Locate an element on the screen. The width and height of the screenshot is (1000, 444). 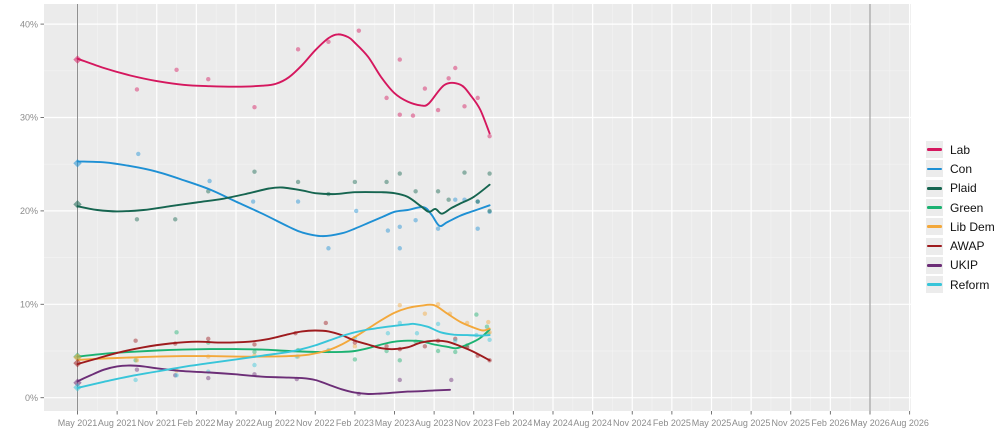
chart-legend: Lab Con Plaid Green Lib Dem AWAP UKIP Reform is located at coordinates (960, 217).